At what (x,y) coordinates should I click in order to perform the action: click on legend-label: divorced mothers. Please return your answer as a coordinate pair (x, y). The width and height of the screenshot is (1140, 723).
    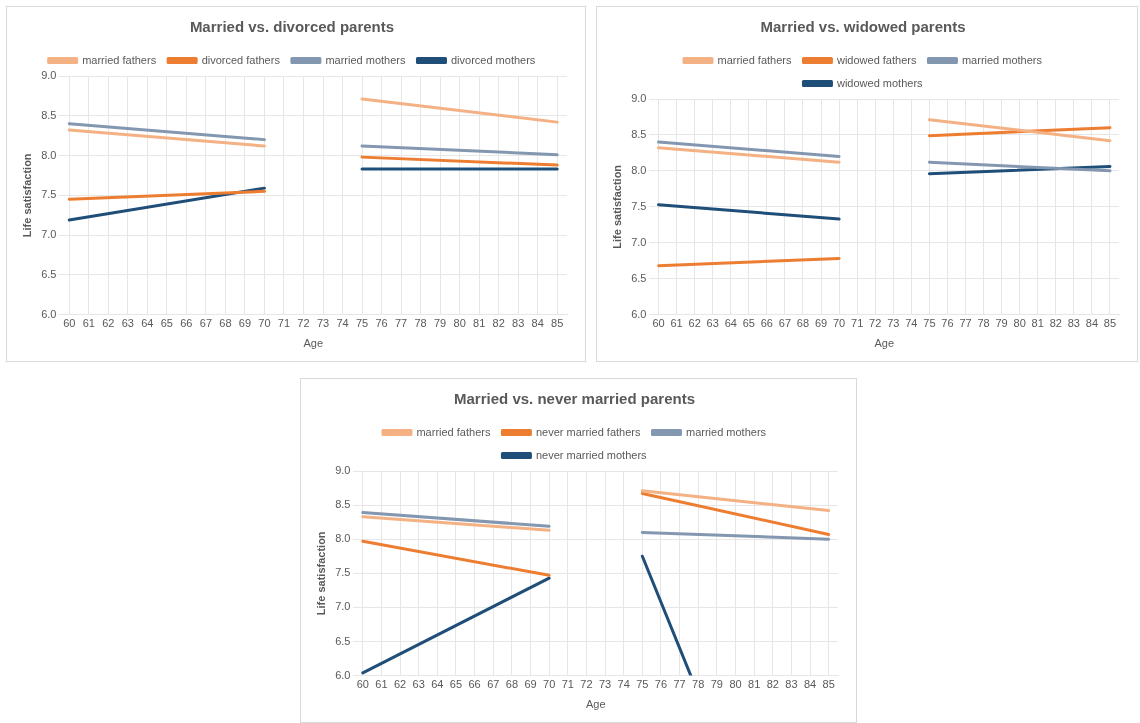
    Looking at the image, I should click on (493, 59).